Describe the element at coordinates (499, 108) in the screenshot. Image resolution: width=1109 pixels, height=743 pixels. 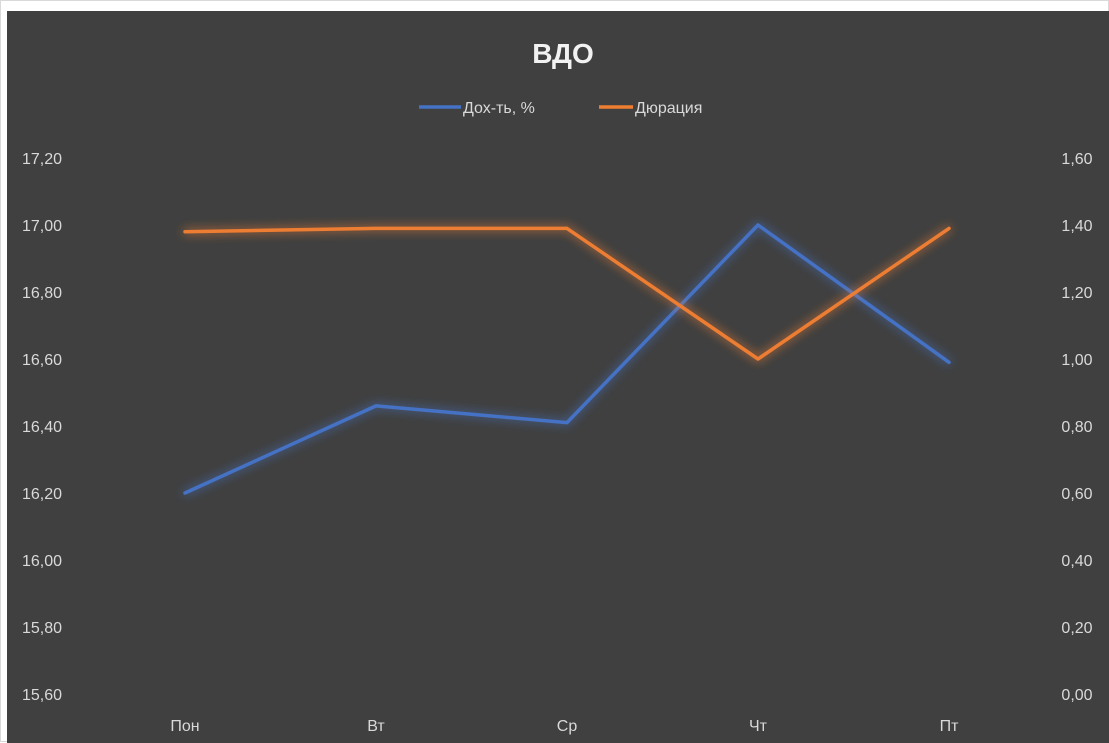
I see `legend-label: Дох-ть, %` at that location.